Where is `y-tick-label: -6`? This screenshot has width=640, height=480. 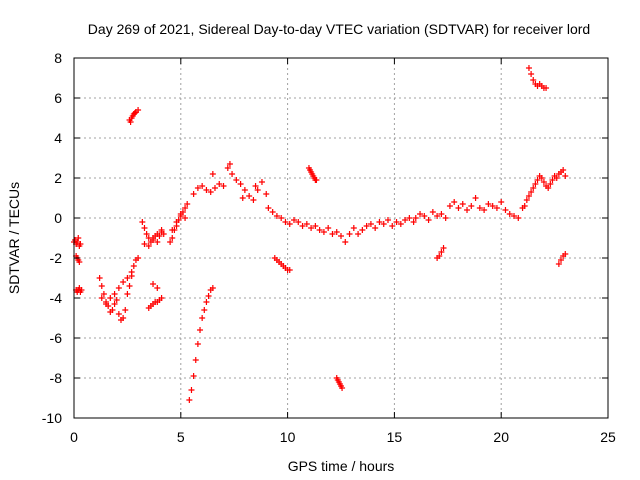 y-tick-label: -6 is located at coordinates (56, 338).